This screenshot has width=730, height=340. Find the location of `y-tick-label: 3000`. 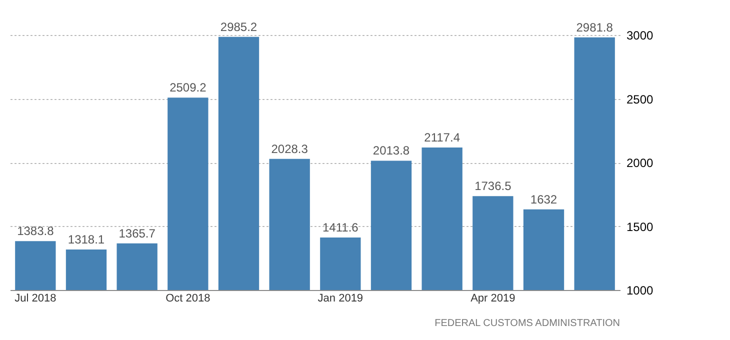

y-tick-label: 3000 is located at coordinates (640, 35).